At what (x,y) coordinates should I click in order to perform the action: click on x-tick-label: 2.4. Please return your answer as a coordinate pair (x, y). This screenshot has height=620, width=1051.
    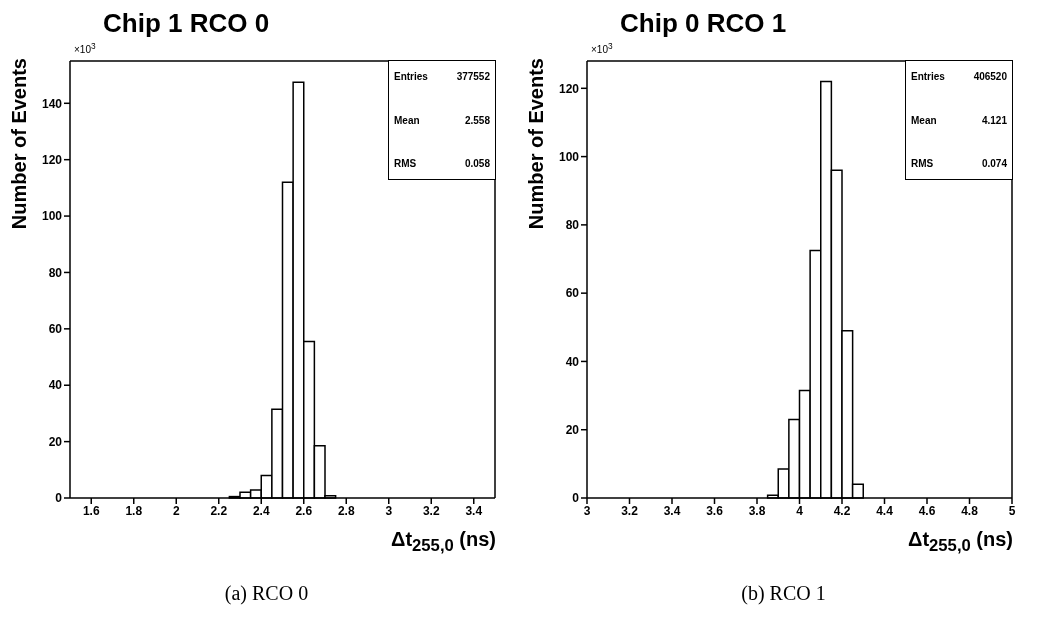
    Looking at the image, I should click on (261, 510).